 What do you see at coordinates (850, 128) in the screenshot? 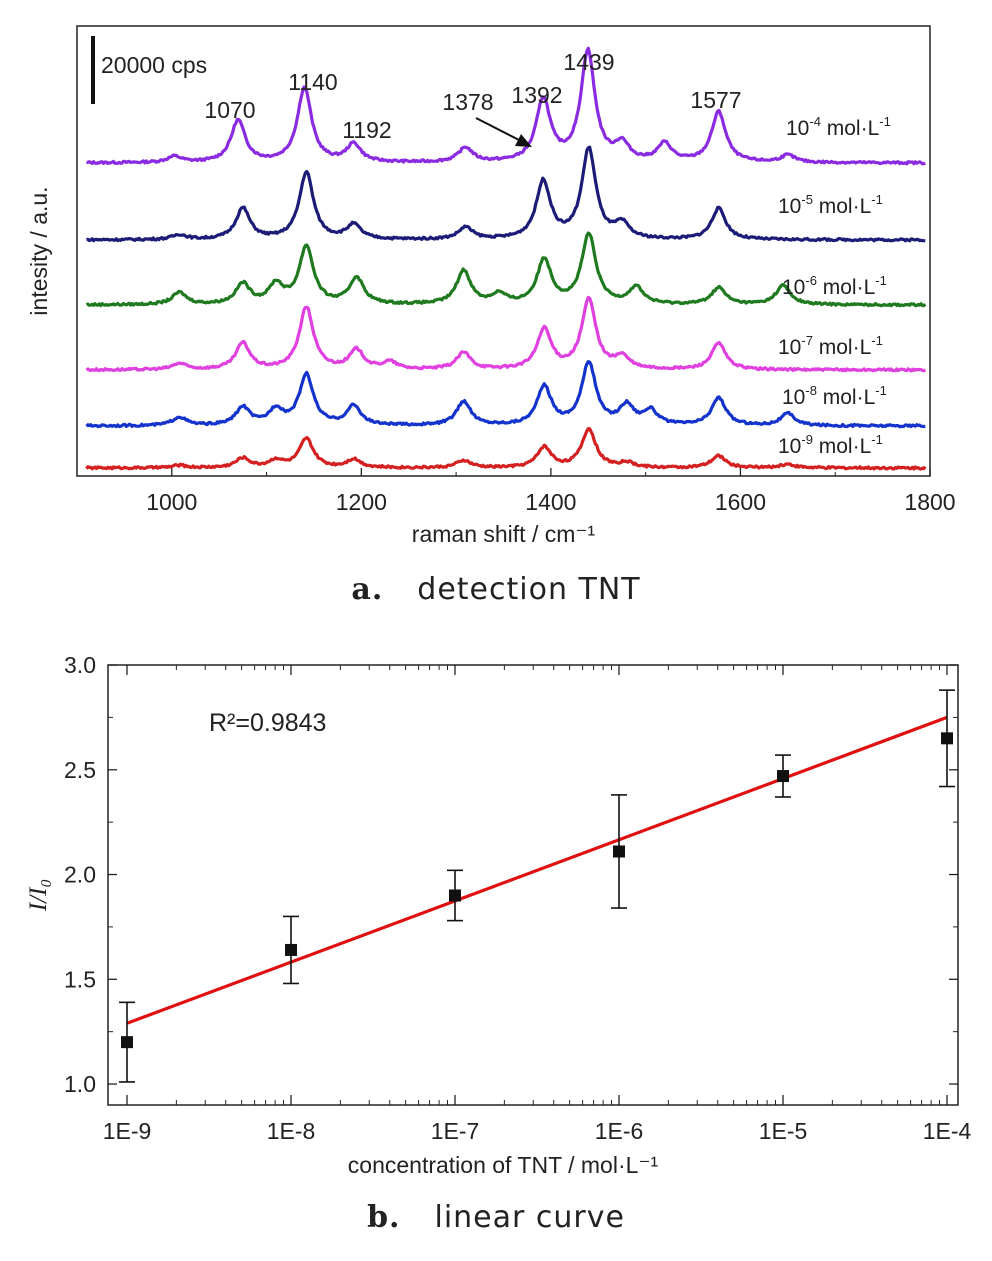
I see `series-label-a-0-part-2: mol·L` at bounding box center [850, 128].